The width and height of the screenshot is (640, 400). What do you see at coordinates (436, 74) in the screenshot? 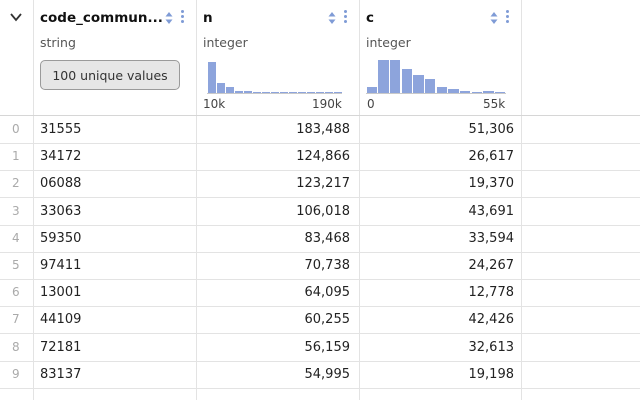
I see `histogram-c` at bounding box center [436, 74].